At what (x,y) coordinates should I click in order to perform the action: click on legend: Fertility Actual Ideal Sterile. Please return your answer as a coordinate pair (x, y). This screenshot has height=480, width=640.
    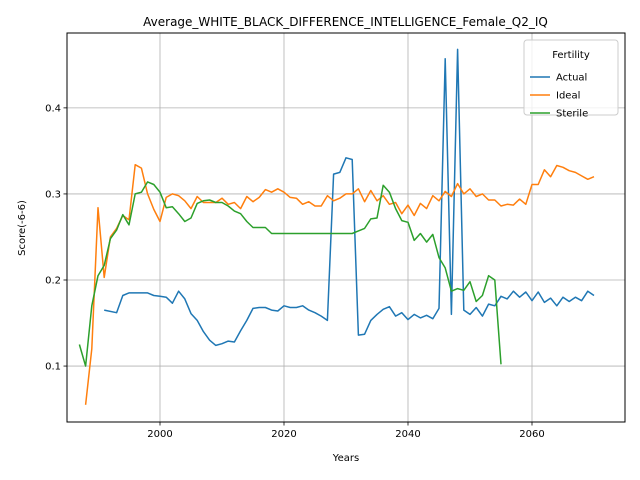
    Looking at the image, I should click on (571, 79).